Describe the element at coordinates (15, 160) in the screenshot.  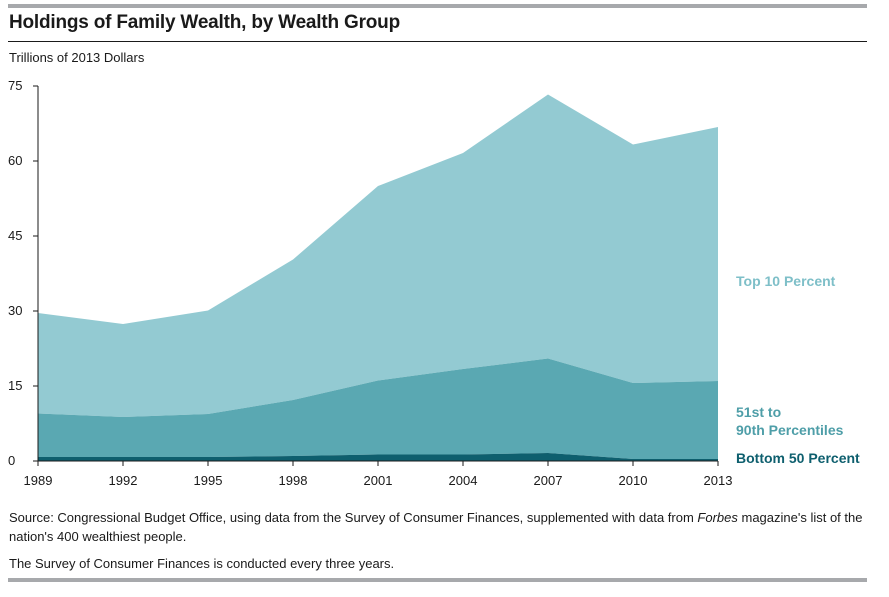
I see `y-tick-label: 60` at that location.